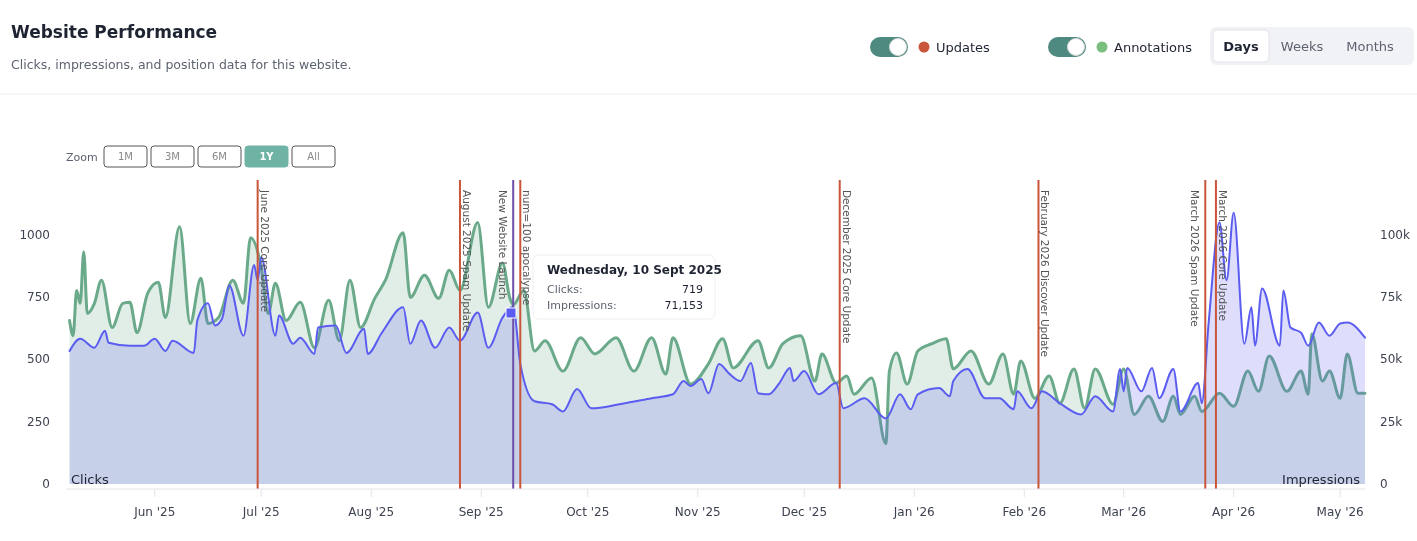 The height and width of the screenshot is (541, 1417). Describe the element at coordinates (219, 156) in the screenshot. I see `text: 6M` at that location.